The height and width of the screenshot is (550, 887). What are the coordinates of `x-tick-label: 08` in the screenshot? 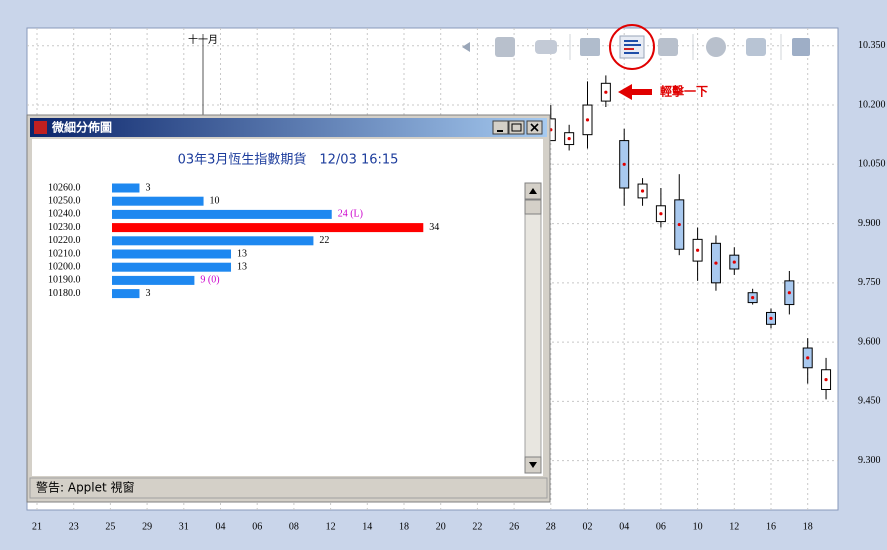 It's located at (294, 526).